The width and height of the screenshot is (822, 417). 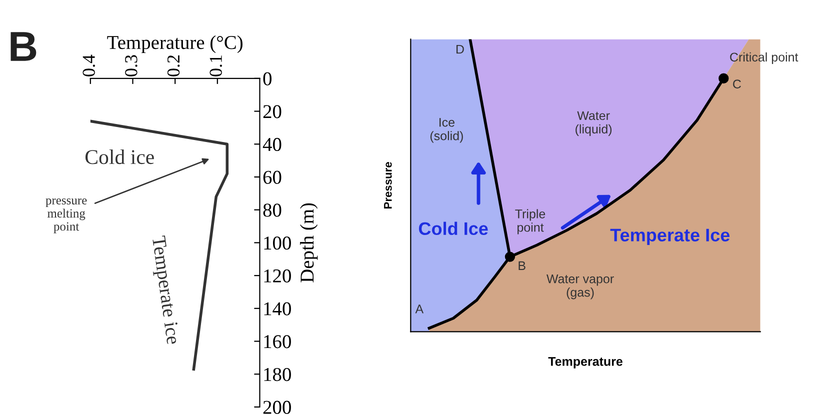 I want to click on annotation: Cold ice, so click(x=119, y=156).